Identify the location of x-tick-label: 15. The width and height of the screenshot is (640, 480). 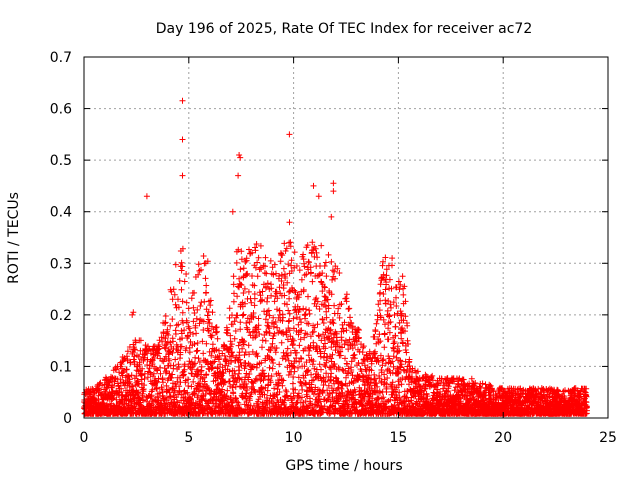
(398, 438).